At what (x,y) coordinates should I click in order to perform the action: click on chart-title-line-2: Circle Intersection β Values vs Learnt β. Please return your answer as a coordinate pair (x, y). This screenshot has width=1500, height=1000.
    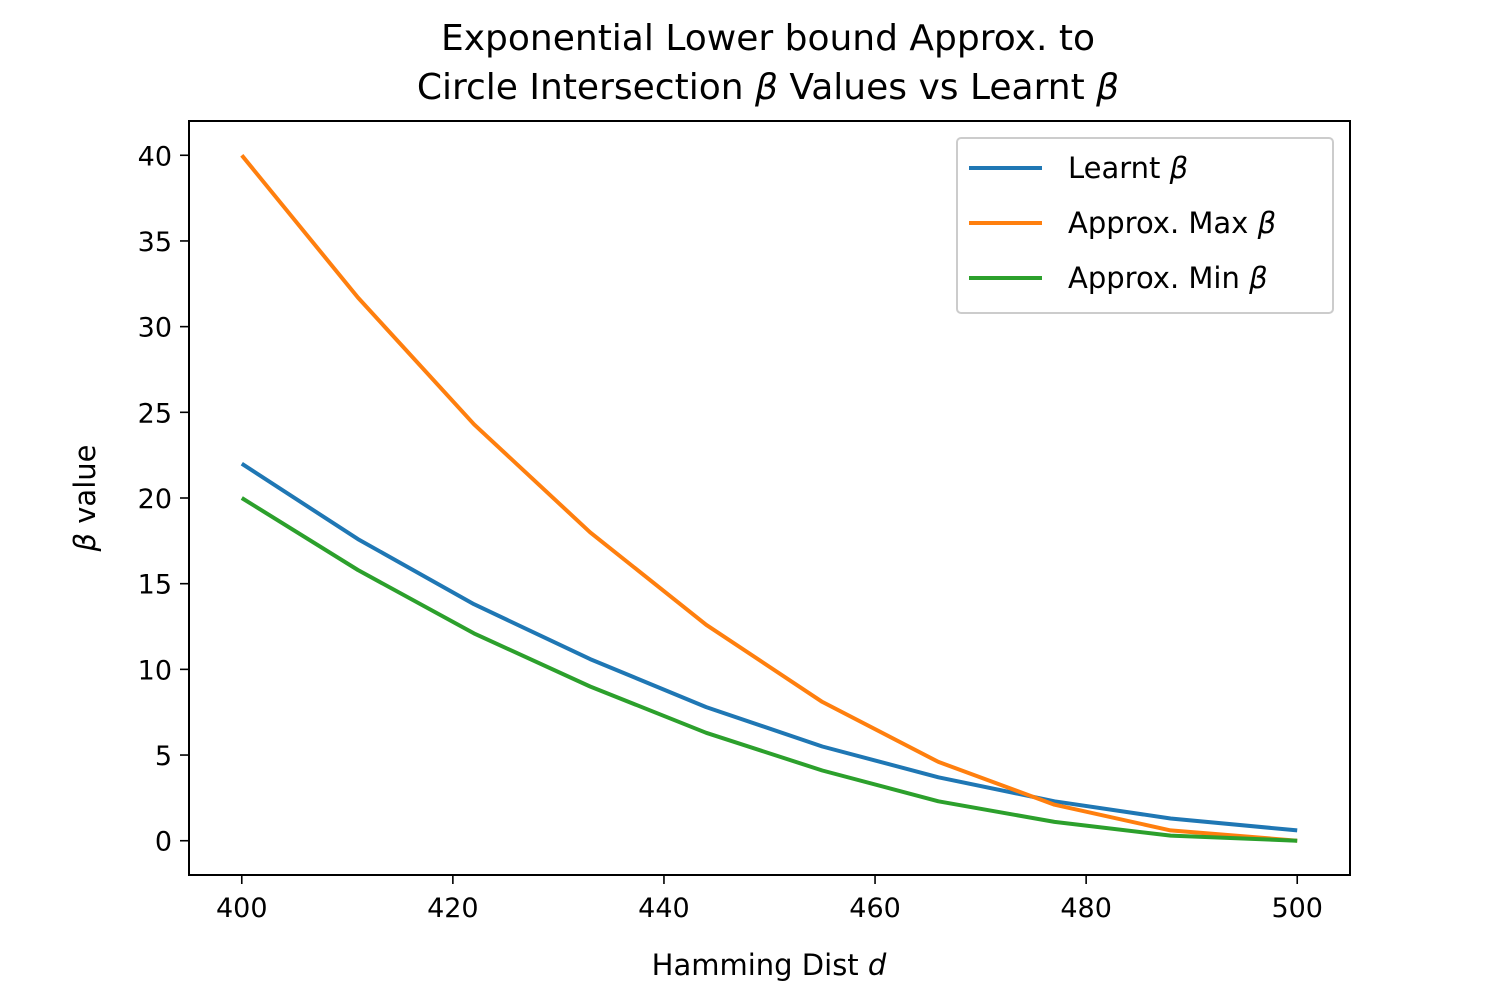
    Looking at the image, I should click on (768, 87).